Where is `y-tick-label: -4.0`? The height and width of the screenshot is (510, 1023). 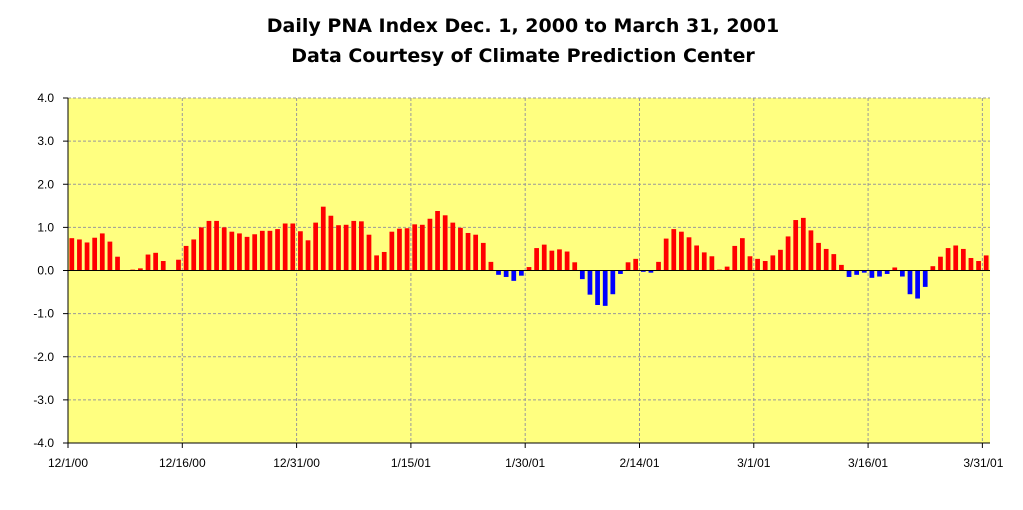
y-tick-label: -4.0 is located at coordinates (43, 443).